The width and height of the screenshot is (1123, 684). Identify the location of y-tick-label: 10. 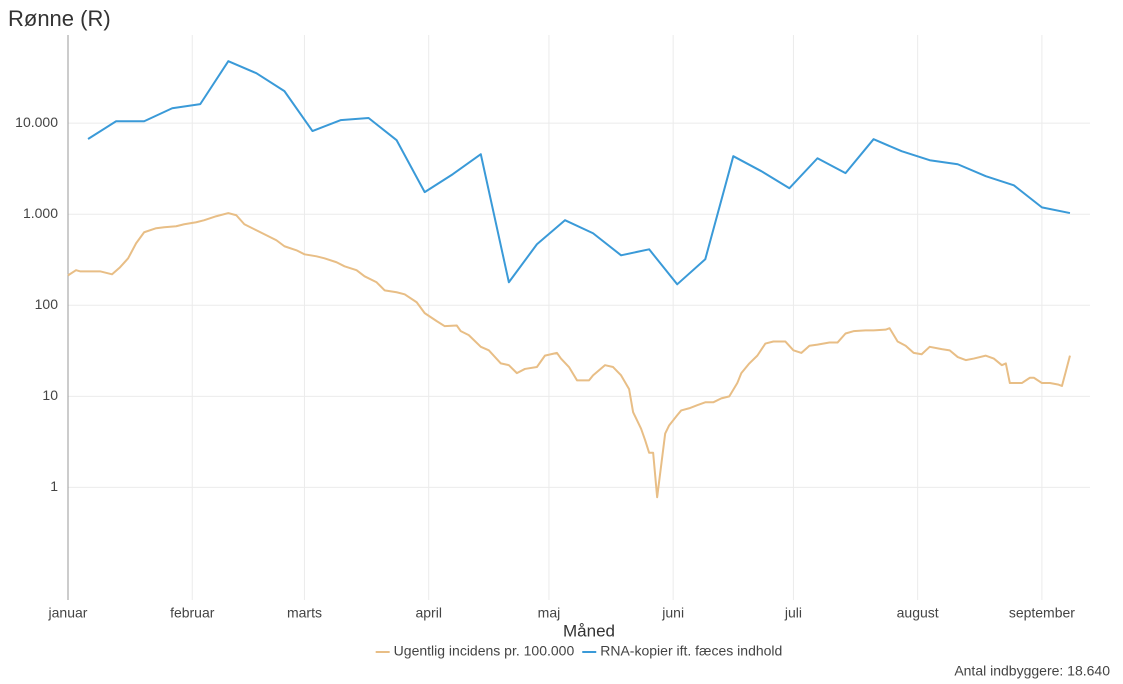
(50, 395).